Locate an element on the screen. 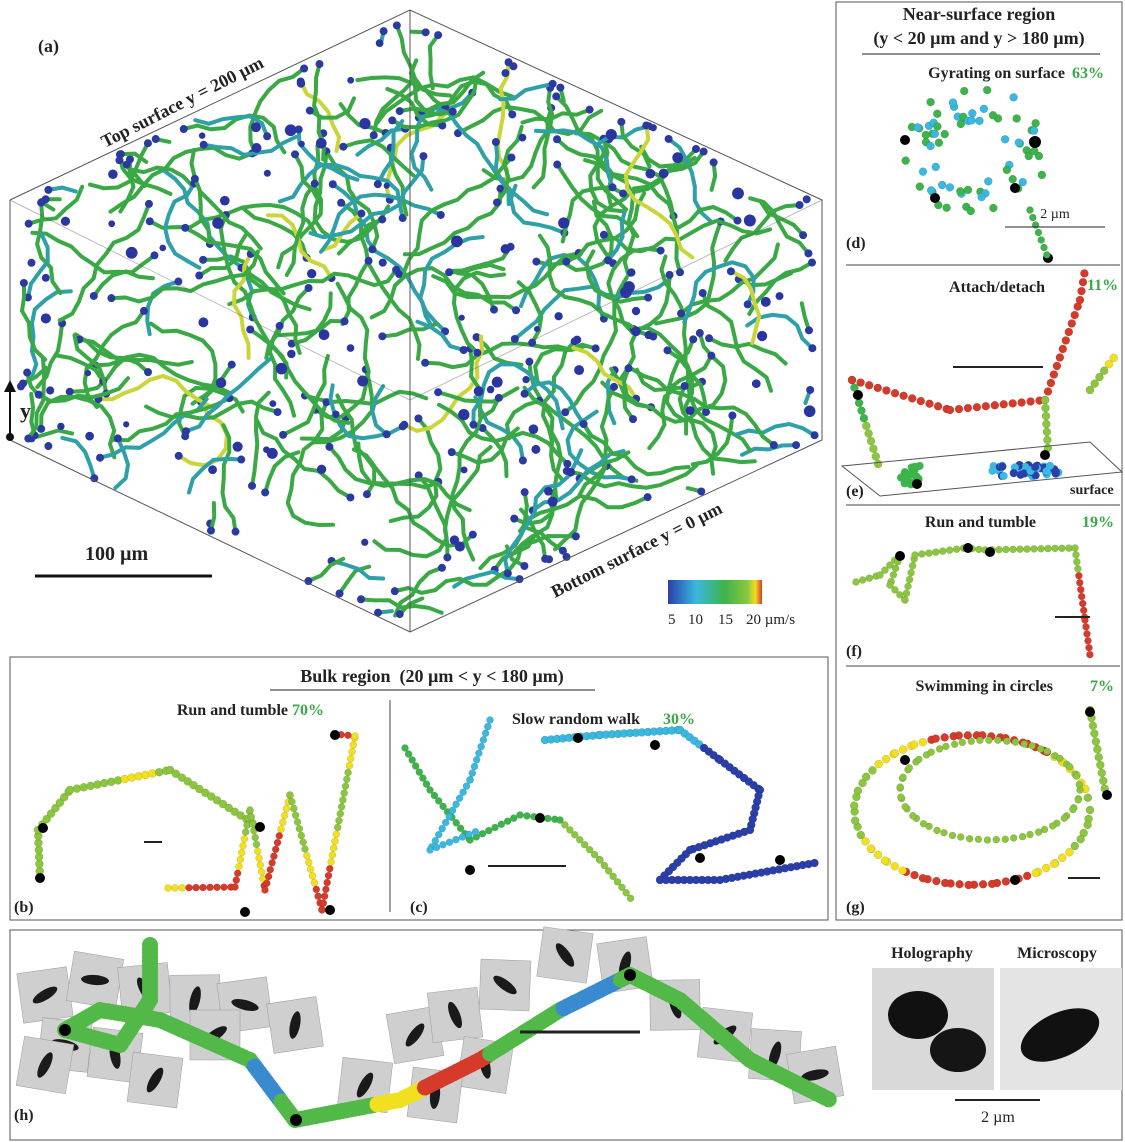  tumble-point is located at coordinates (65, 1030).